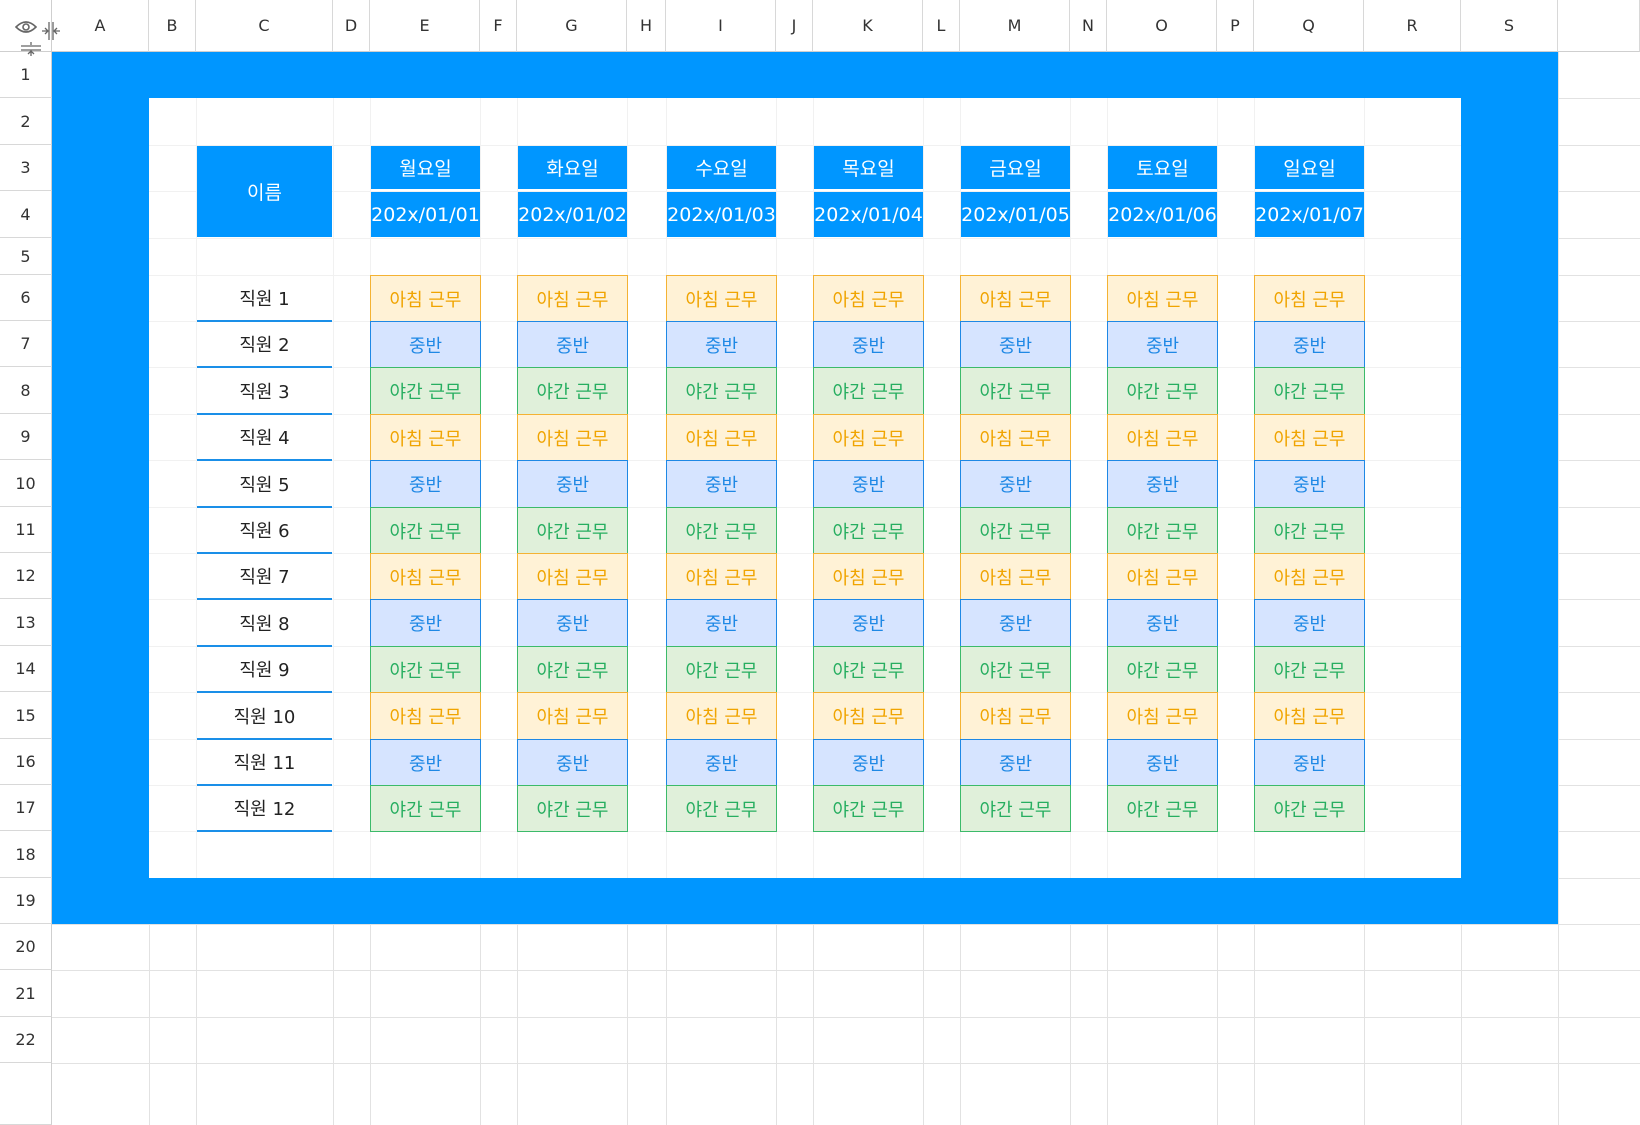 The height and width of the screenshot is (1125, 1640). I want to click on column-header-h: H, so click(646, 26).